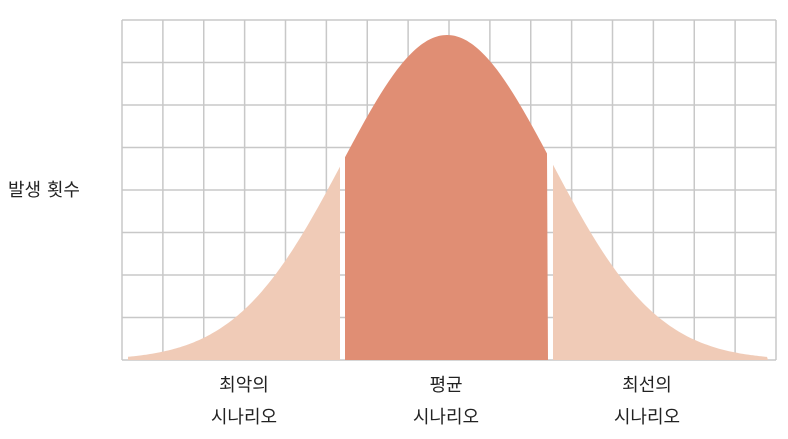  Describe the element at coordinates (446, 402) in the screenshot. I see `category-average: 평균 시나리오` at that location.